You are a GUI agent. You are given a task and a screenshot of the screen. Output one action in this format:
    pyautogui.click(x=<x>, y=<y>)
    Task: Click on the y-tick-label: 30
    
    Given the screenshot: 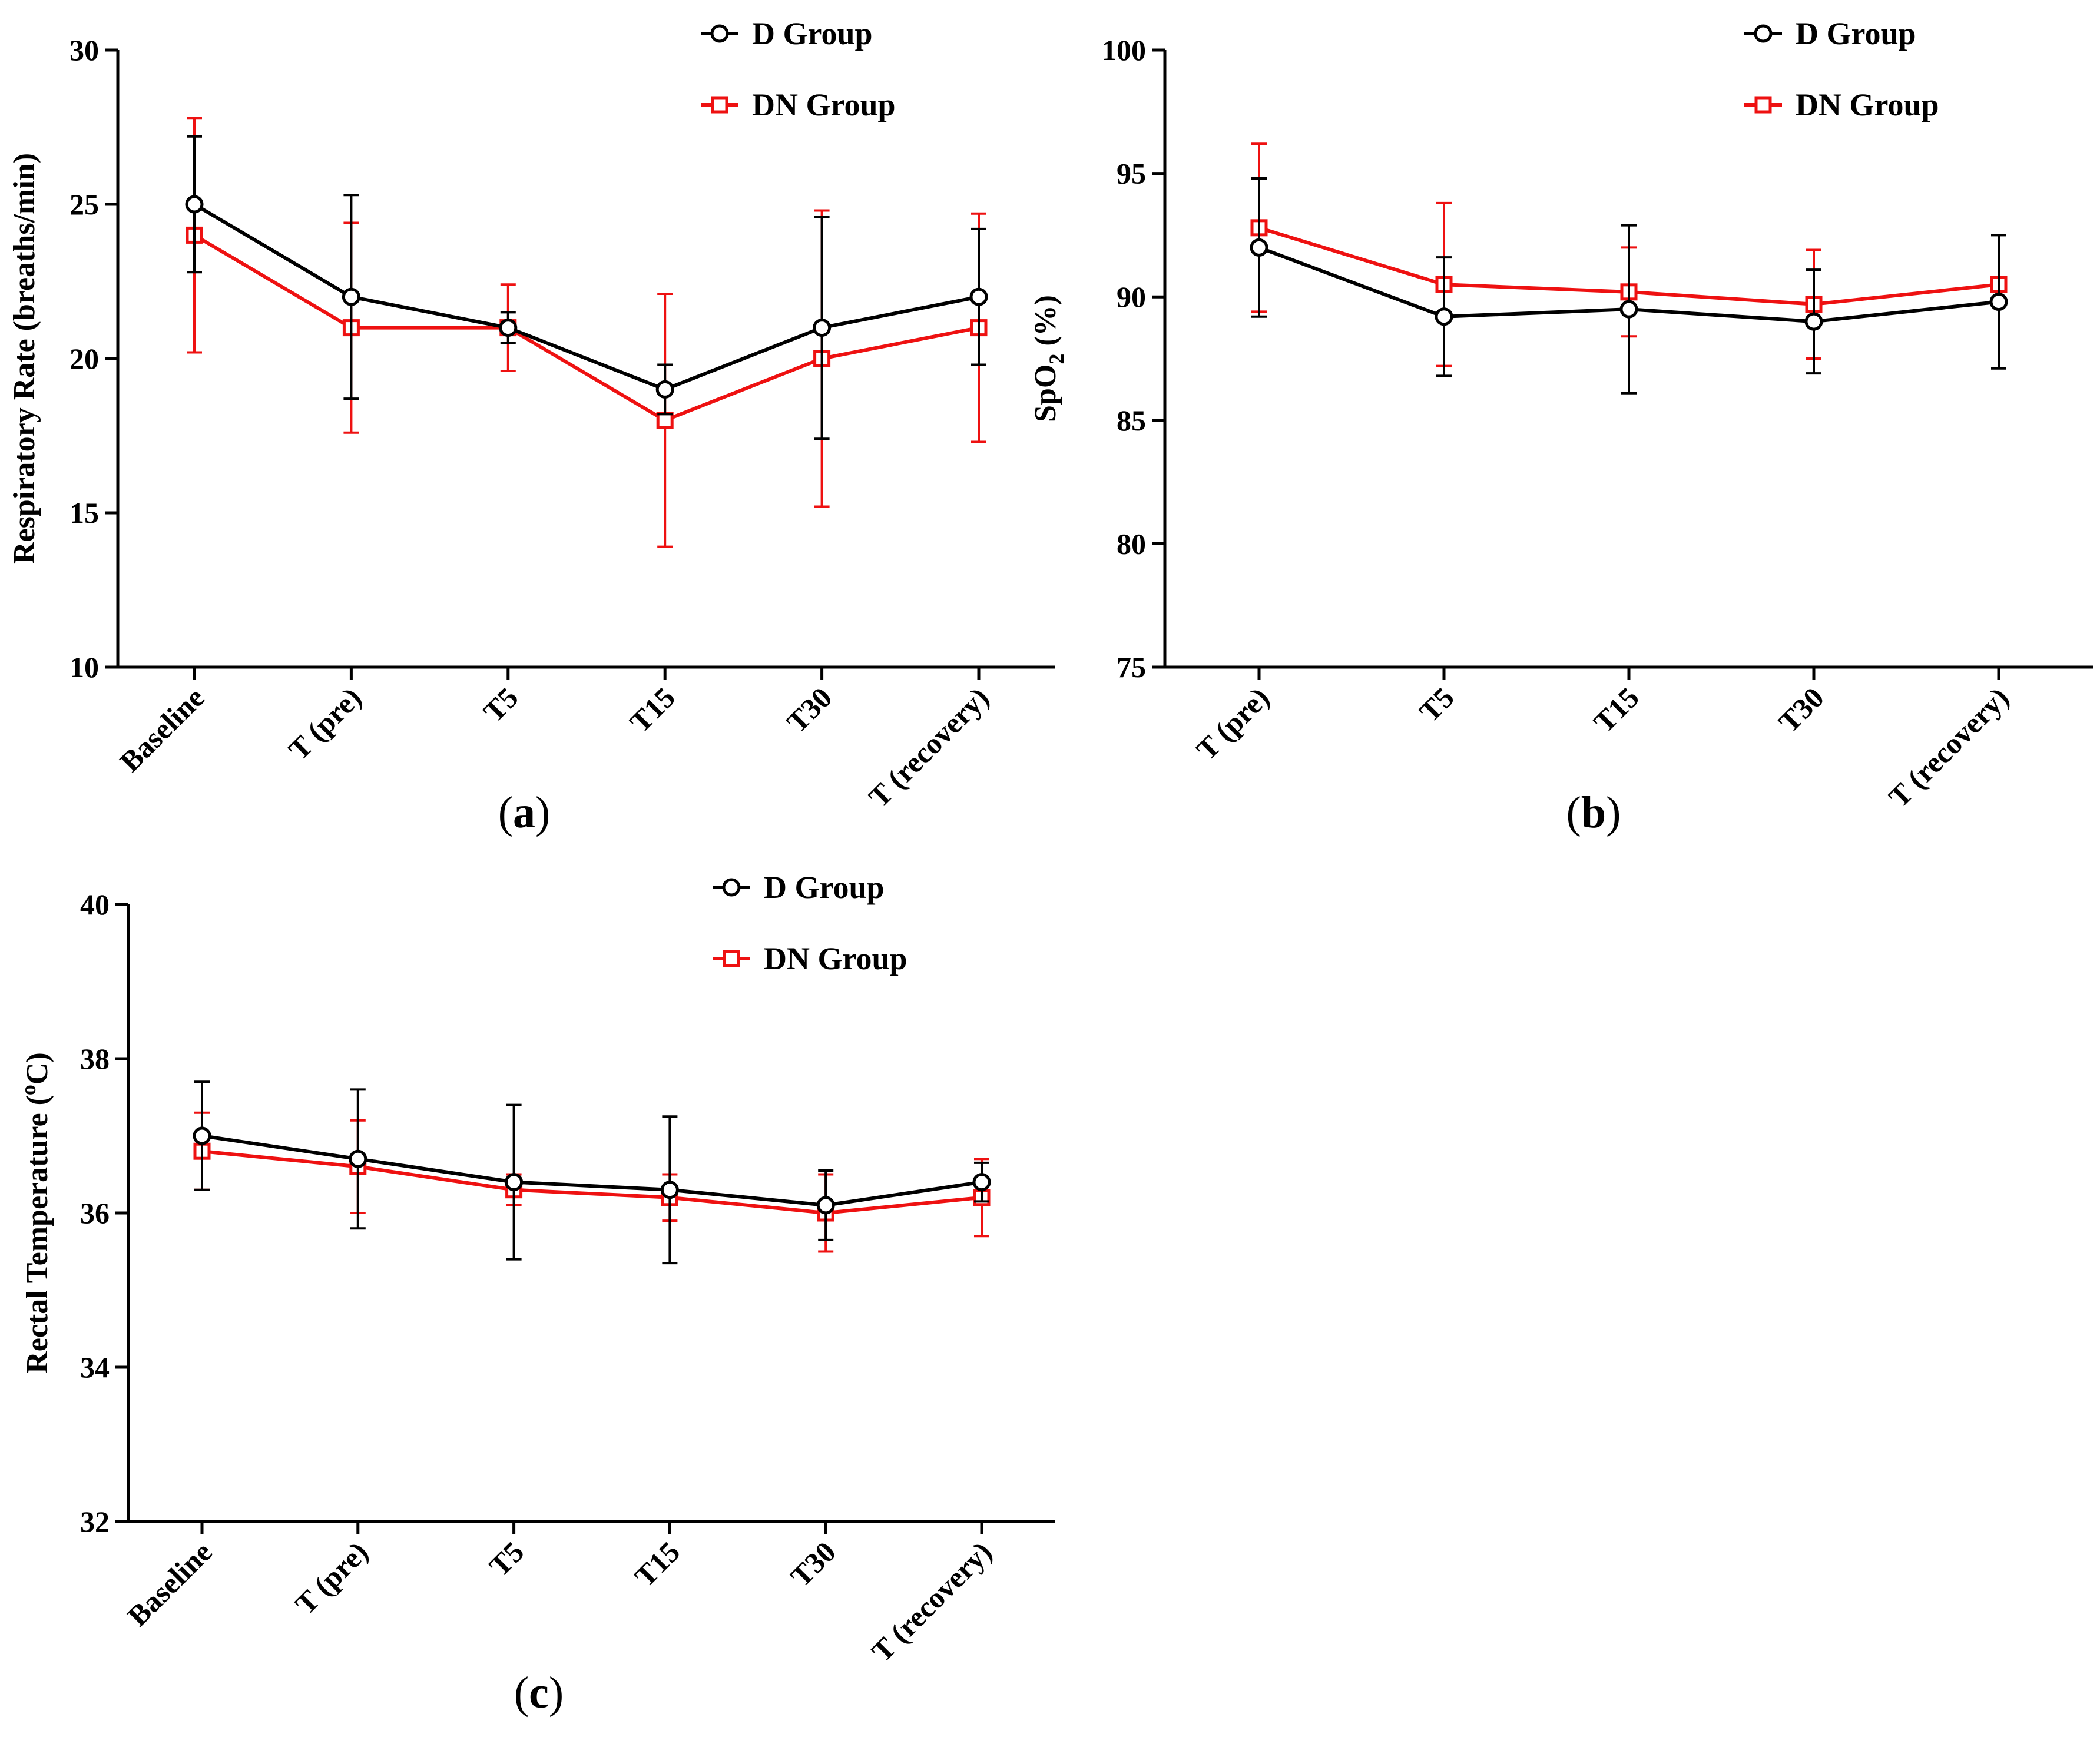 What is the action you would take?
    pyautogui.click(x=84, y=50)
    